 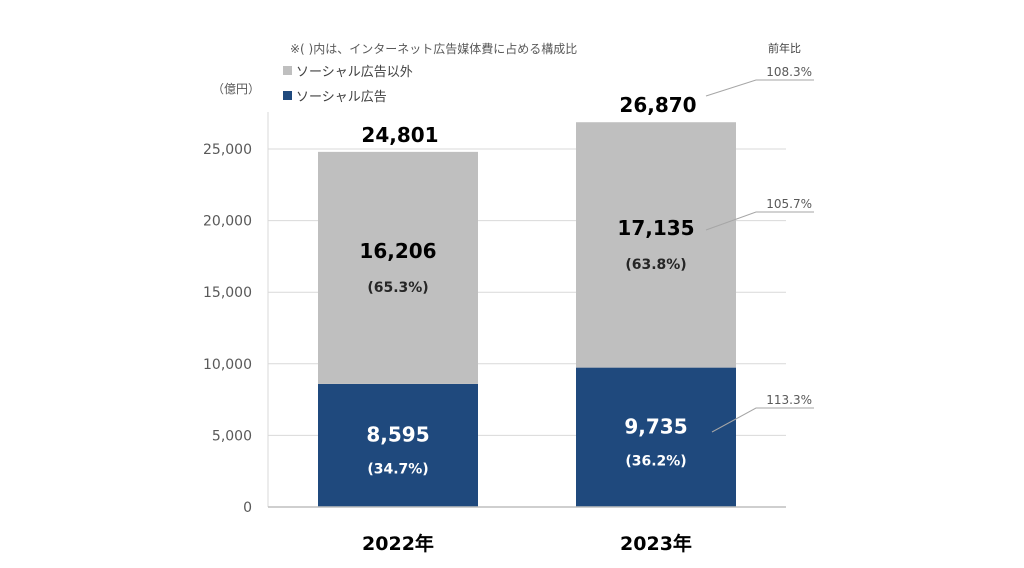 I want to click on bar-share-label: (65.3%), so click(x=397, y=288).